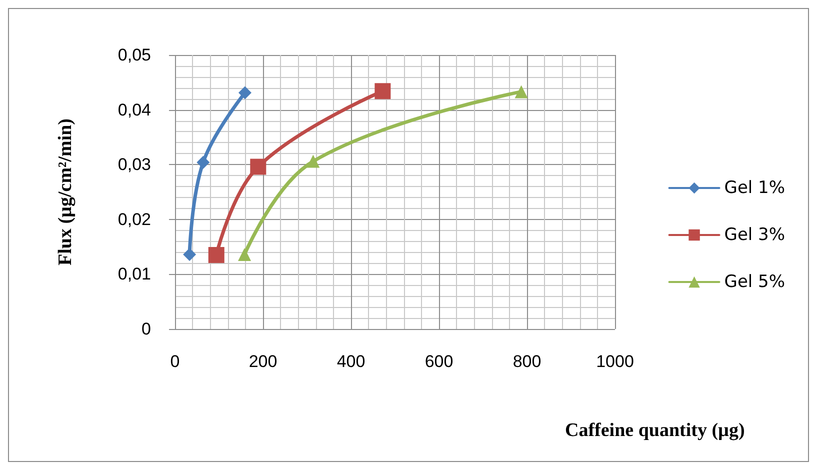 Image resolution: width=817 pixels, height=470 pixels. I want to click on x-tick-label: 200, so click(263, 361).